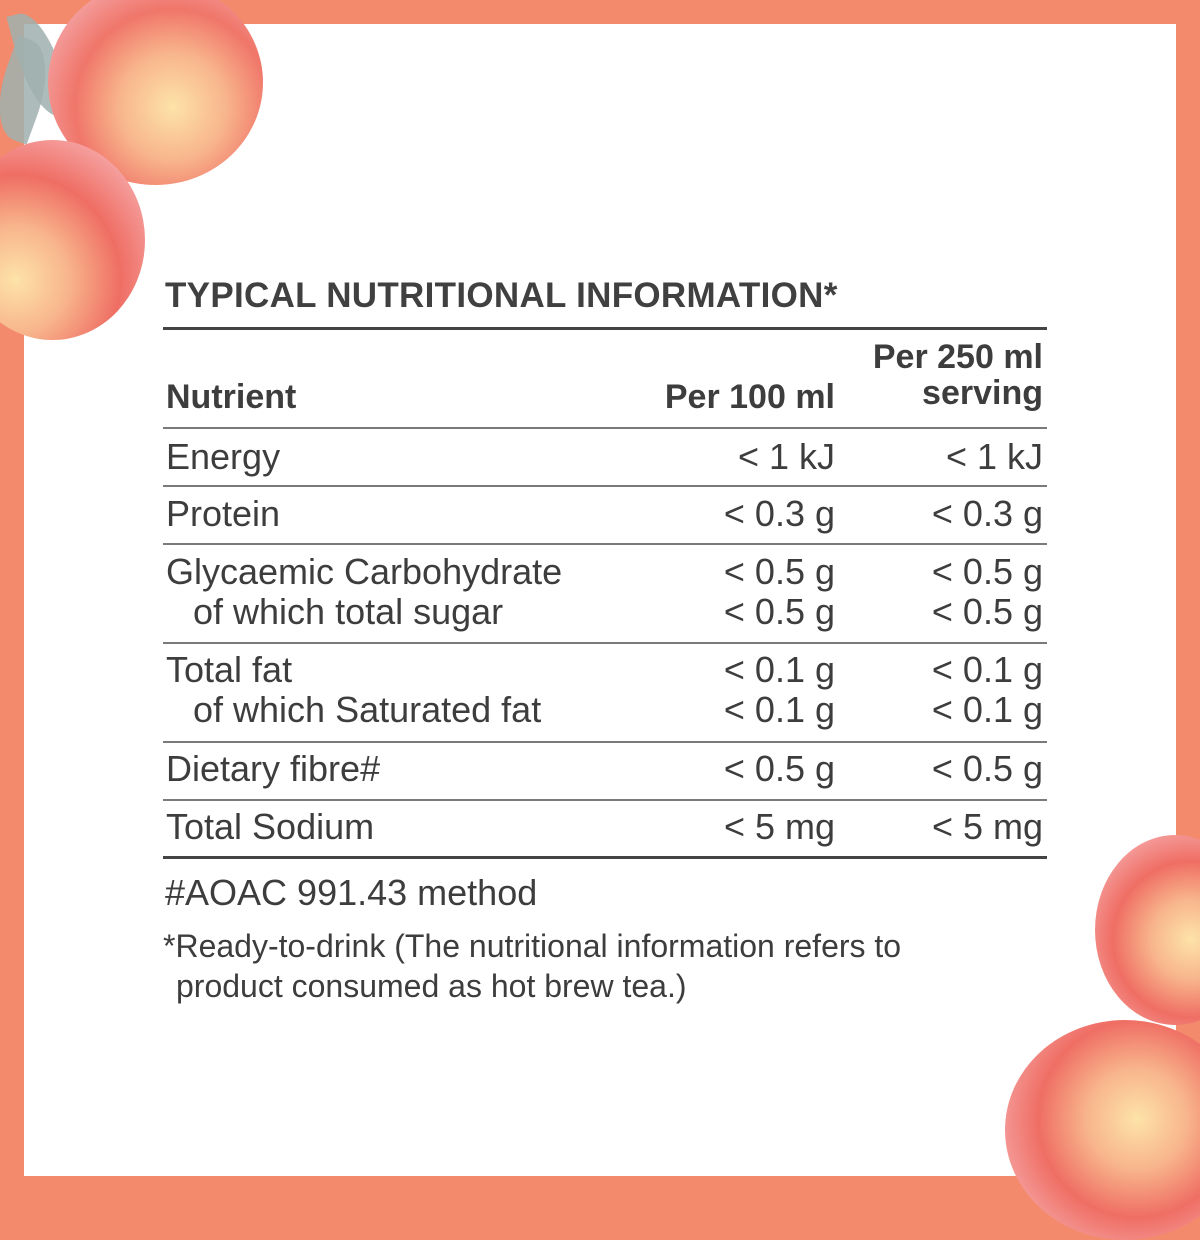 This screenshot has width=1200, height=1240. What do you see at coordinates (957, 357) in the screenshot?
I see `header-per-250ml-line1: Per 250 ml` at bounding box center [957, 357].